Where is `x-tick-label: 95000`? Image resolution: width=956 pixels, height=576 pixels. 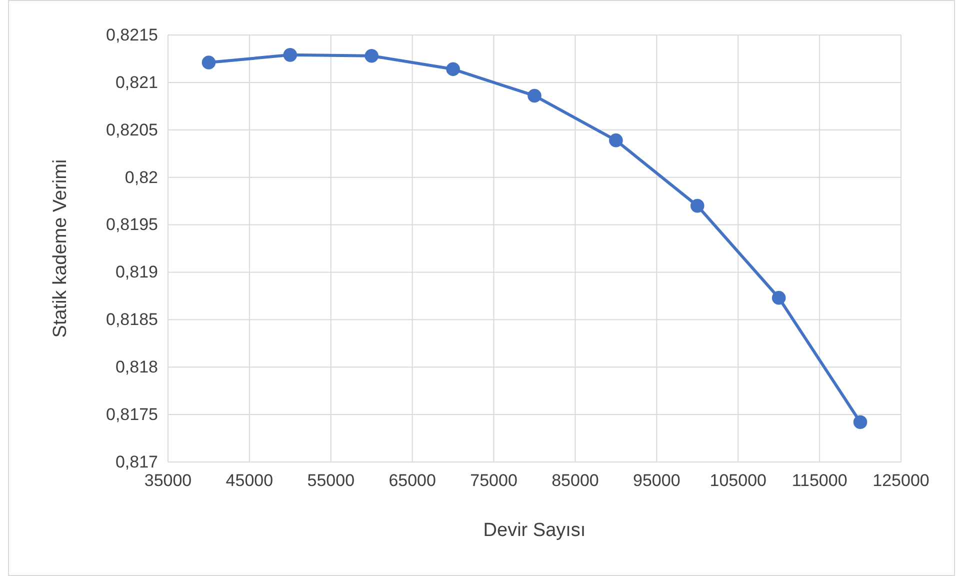 x-tick-label: 95000 is located at coordinates (656, 480).